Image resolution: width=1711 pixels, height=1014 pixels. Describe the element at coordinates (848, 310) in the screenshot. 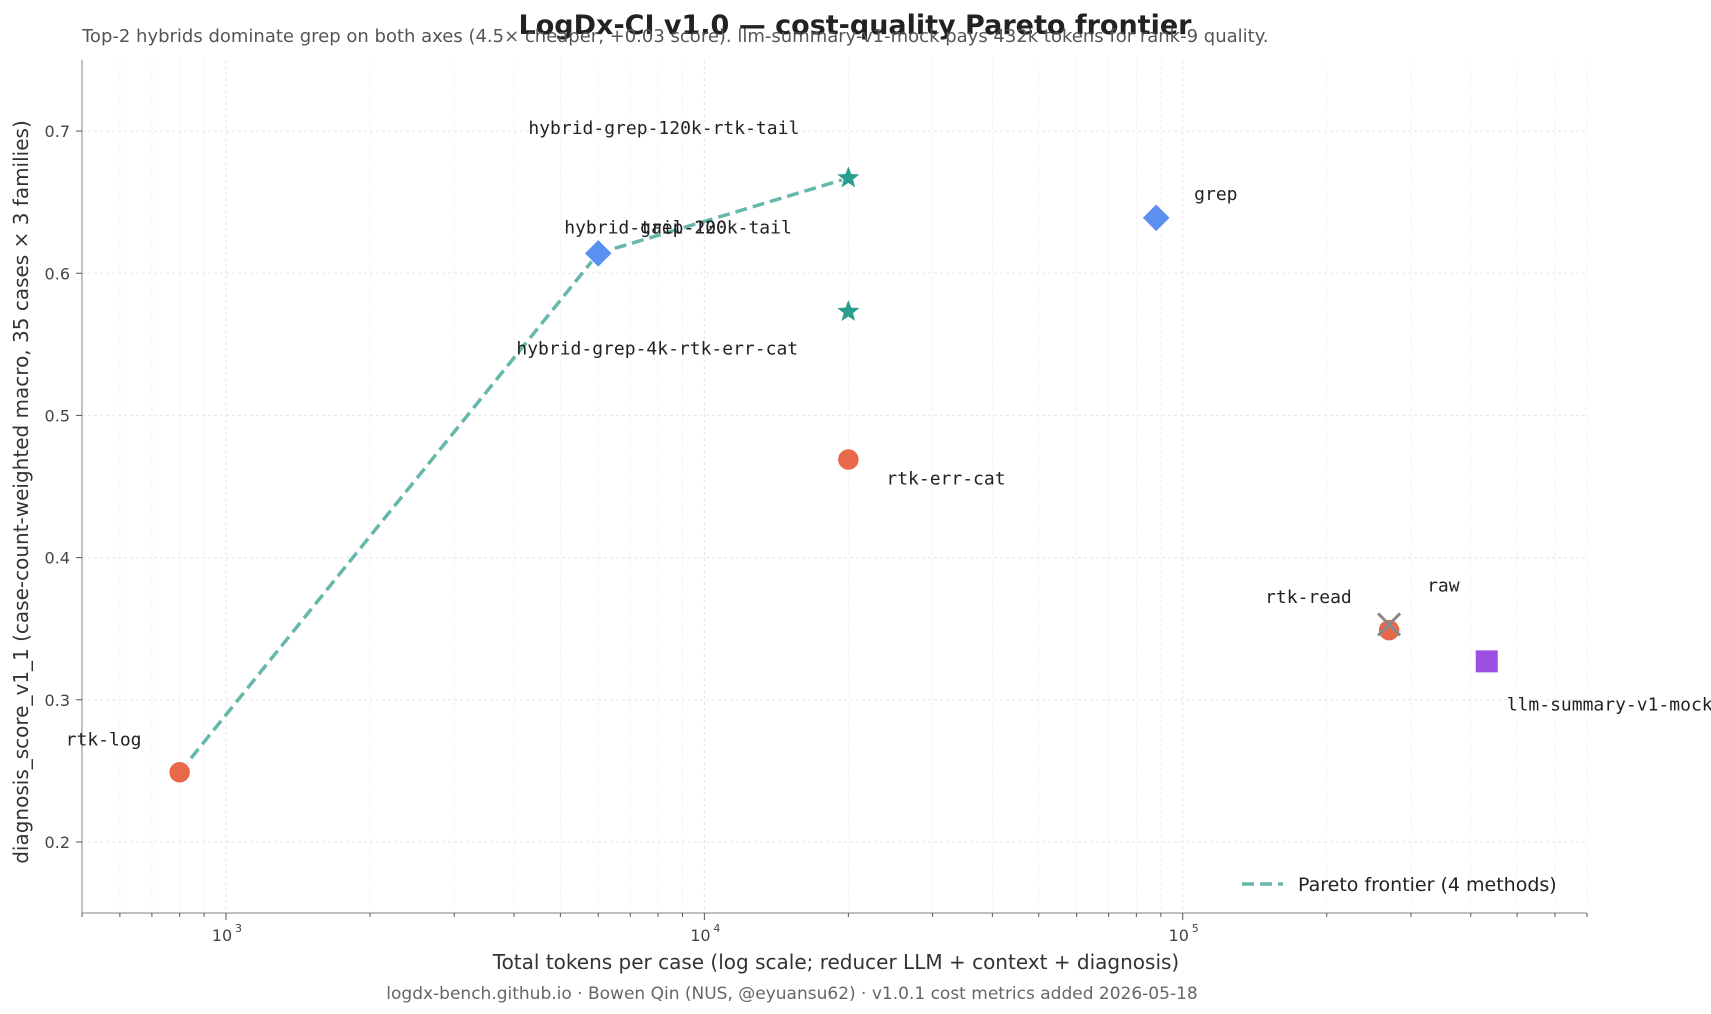

I see `point-hybrid-grep-4k-rtk-err-cat` at that location.